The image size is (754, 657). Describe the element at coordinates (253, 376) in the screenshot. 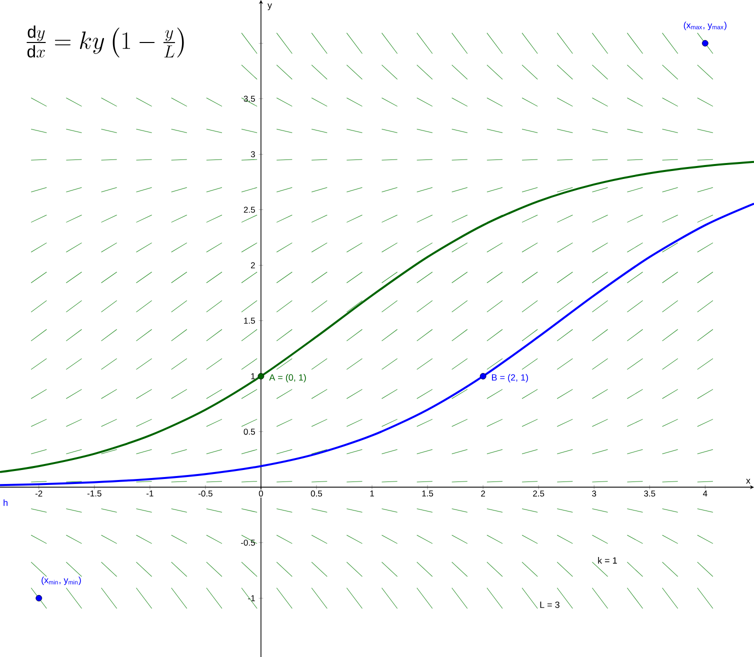

I see `y-tick-label: 1` at that location.